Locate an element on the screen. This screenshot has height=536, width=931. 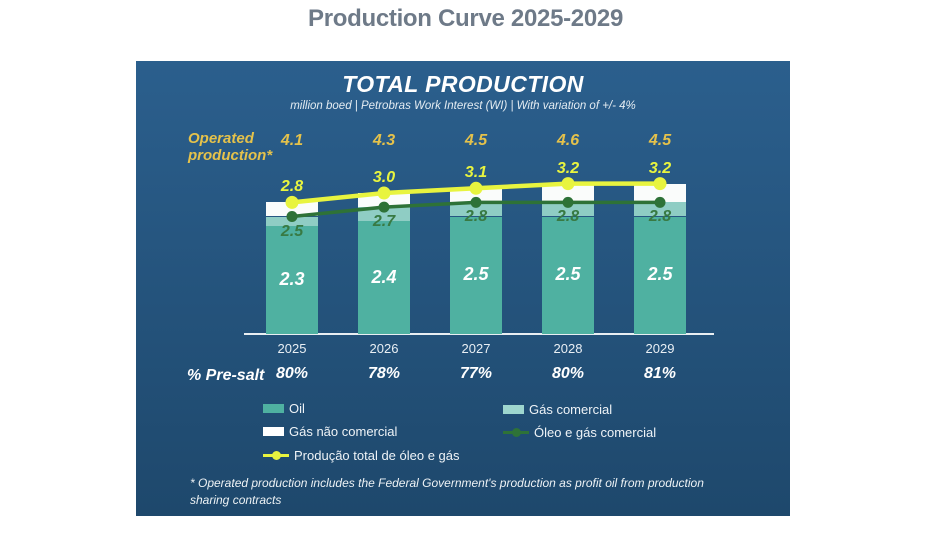
oil-gas-line-swatch-icon is located at coordinates (516, 432).